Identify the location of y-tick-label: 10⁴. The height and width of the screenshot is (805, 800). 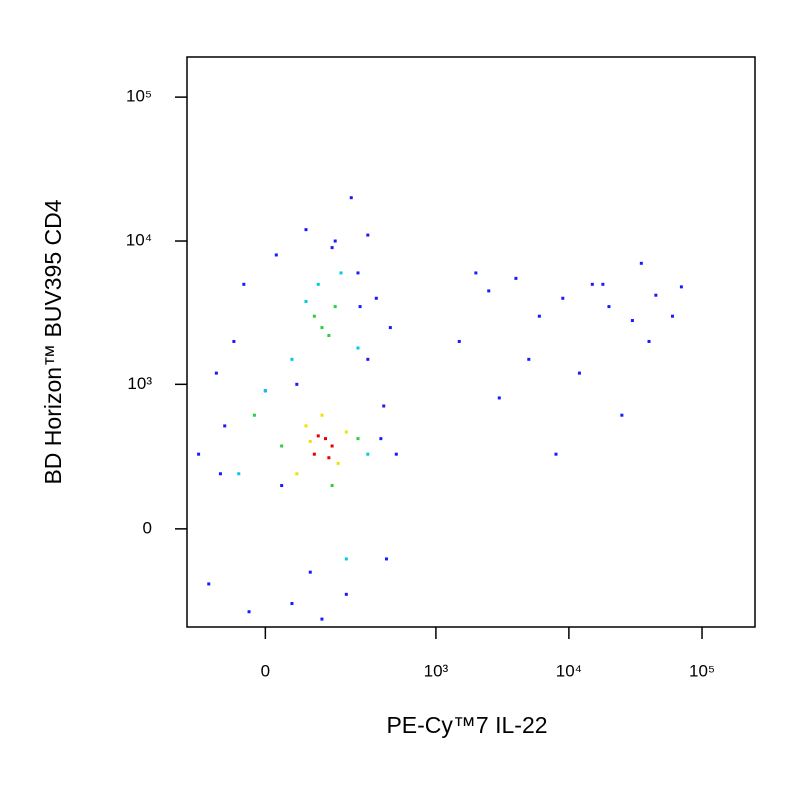
(139, 240).